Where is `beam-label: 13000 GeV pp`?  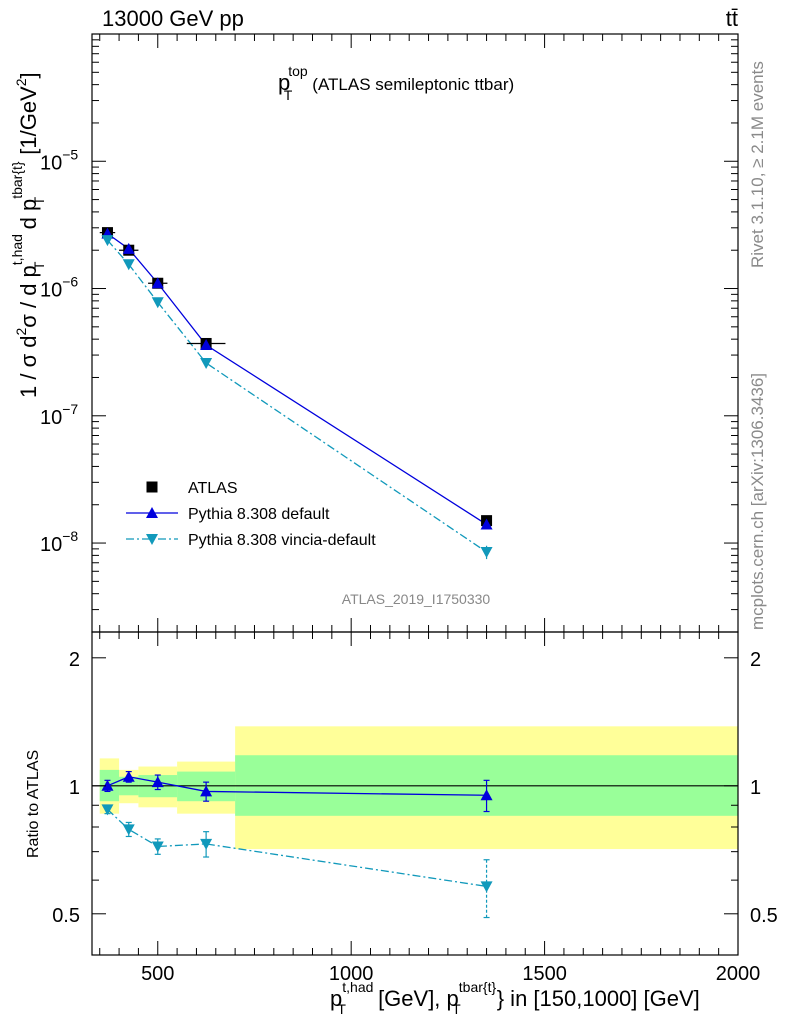
beam-label: 13000 GeV pp is located at coordinates (173, 18).